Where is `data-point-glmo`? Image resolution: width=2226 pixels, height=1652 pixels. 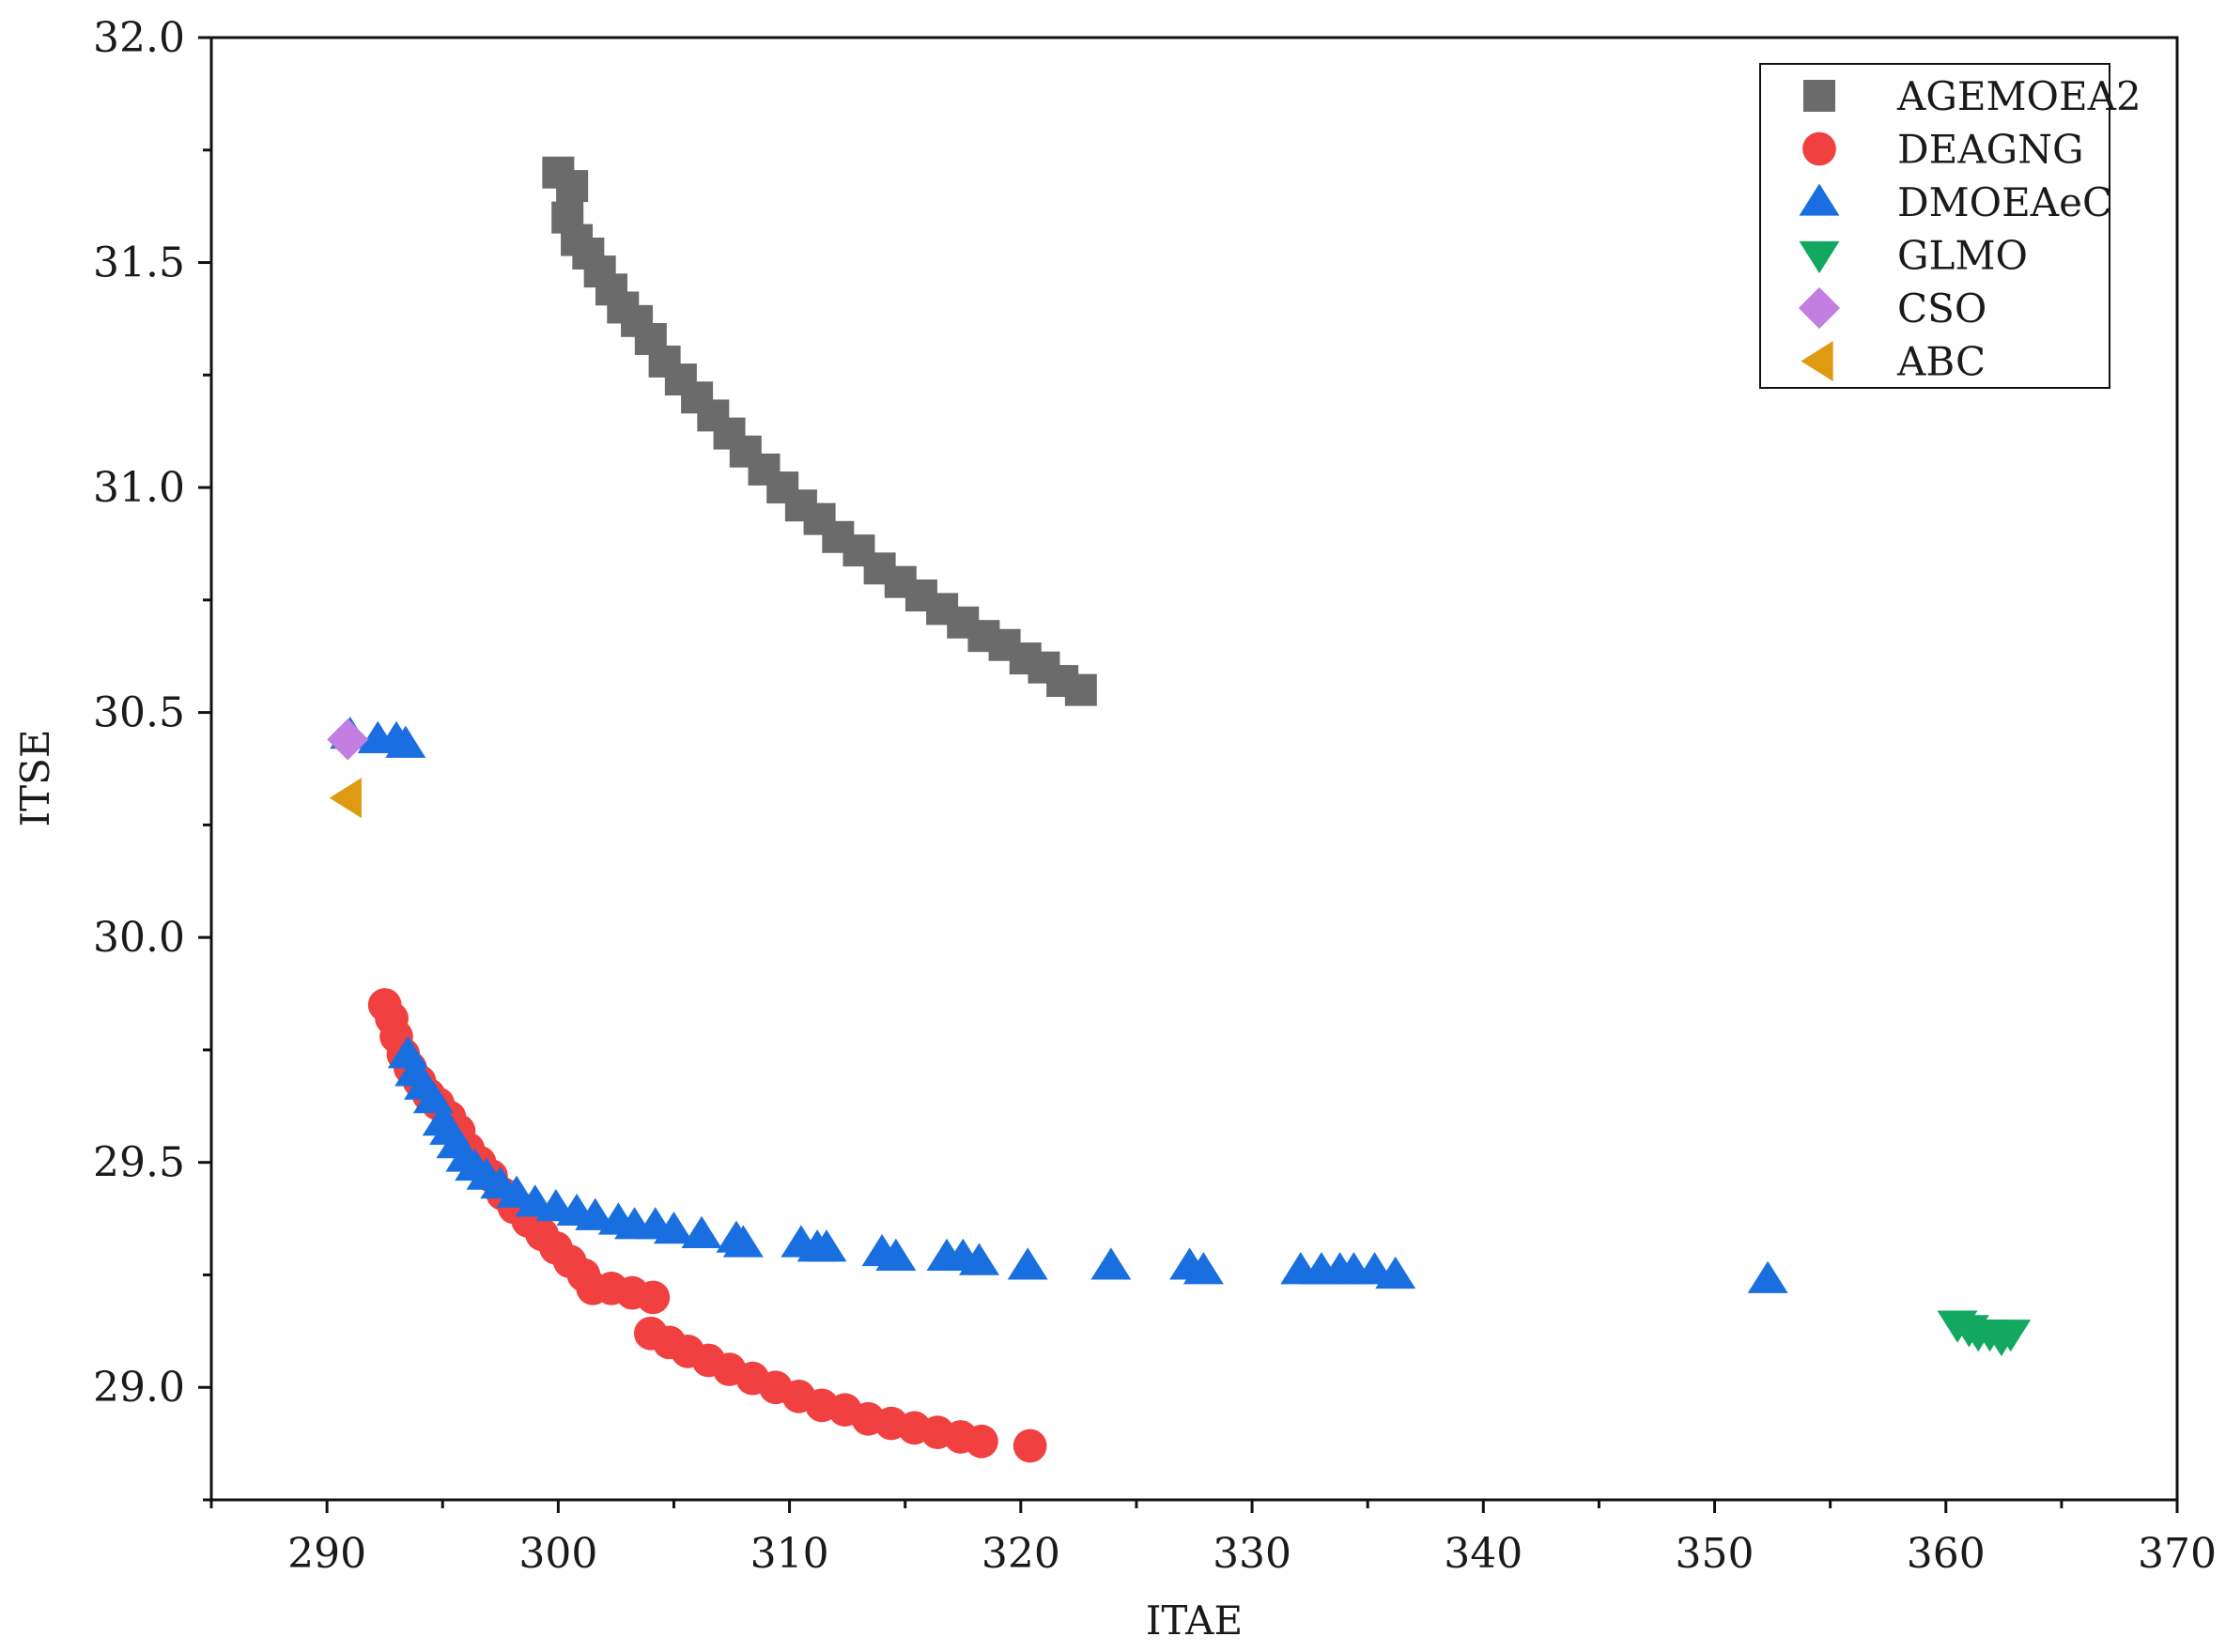 data-point-glmo is located at coordinates (2011, 1336).